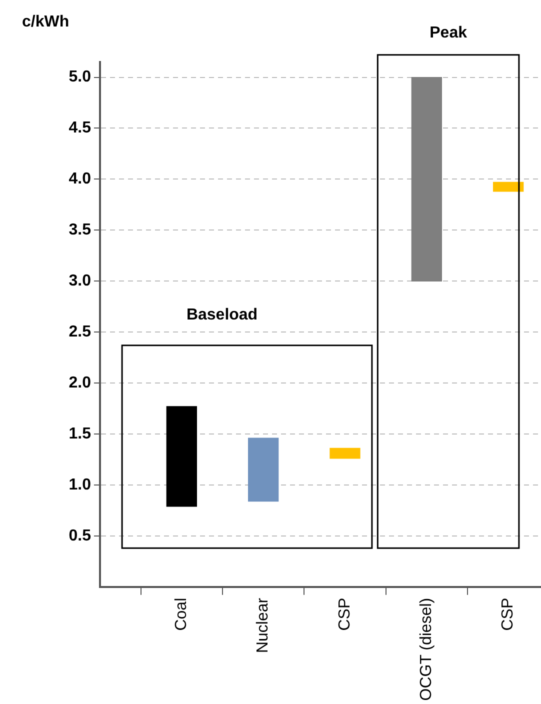 The height and width of the screenshot is (704, 541). Describe the element at coordinates (427, 649) in the screenshot. I see `x-tick-label: OCGT (diesel)` at that location.